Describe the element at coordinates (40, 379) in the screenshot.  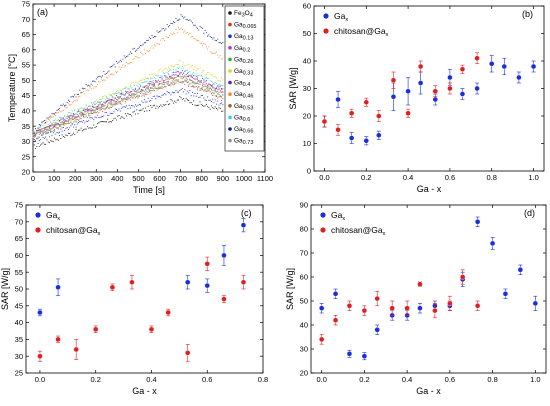
I see `x-tick-label: 0.0` at that location.